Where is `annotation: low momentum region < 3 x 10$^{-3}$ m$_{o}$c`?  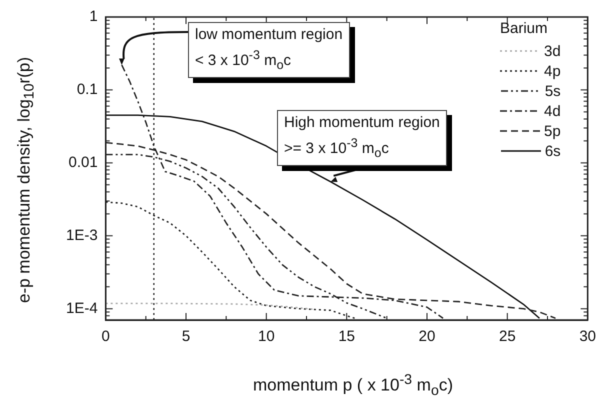 annotation: low momentum region < 3 x 10$^{-3}$ m$_{o}$c is located at coordinates (269, 50).